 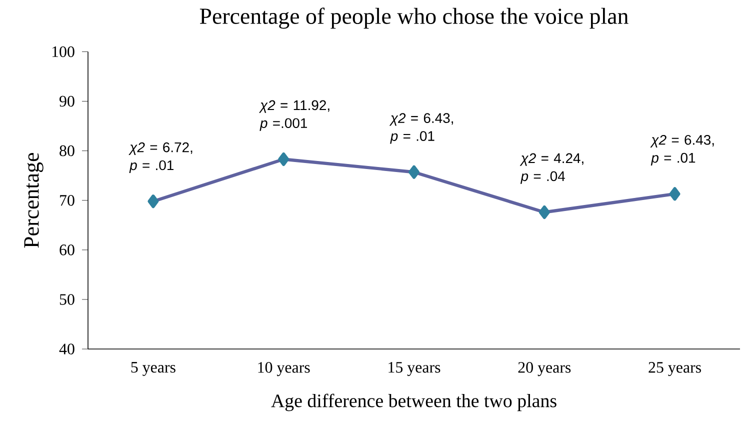 What do you see at coordinates (284, 369) in the screenshot?
I see `x-tick-label: 10 years` at bounding box center [284, 369].